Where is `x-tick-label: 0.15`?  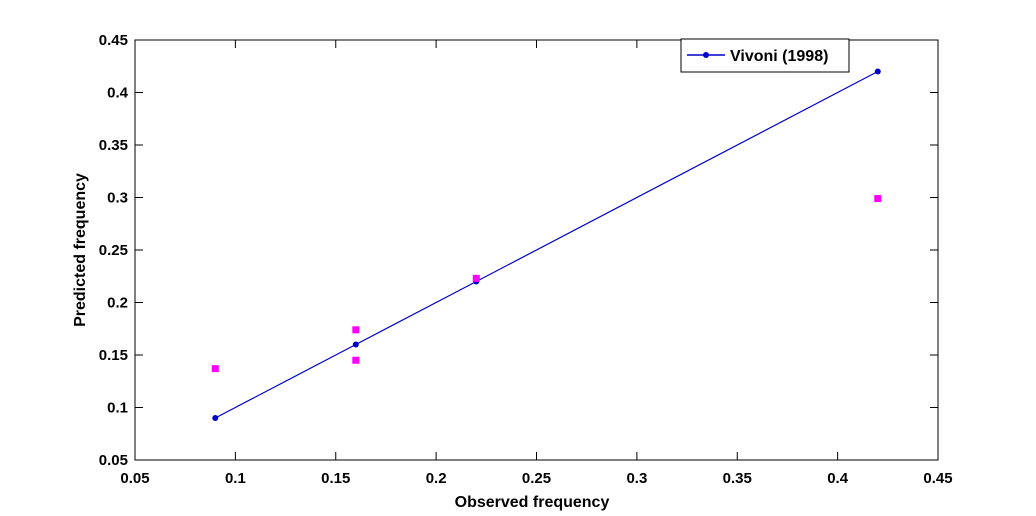
x-tick-label: 0.15 is located at coordinates (335, 478).